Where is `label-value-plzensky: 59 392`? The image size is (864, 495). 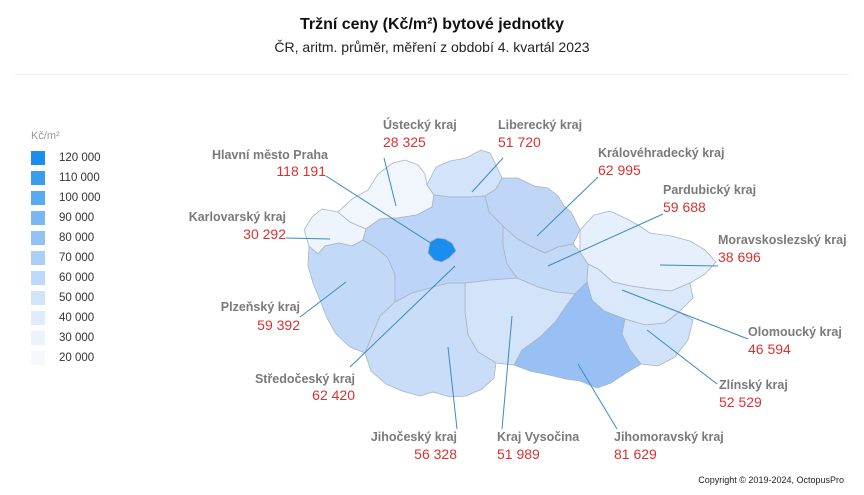 label-value-plzensky: 59 392 is located at coordinates (278, 325).